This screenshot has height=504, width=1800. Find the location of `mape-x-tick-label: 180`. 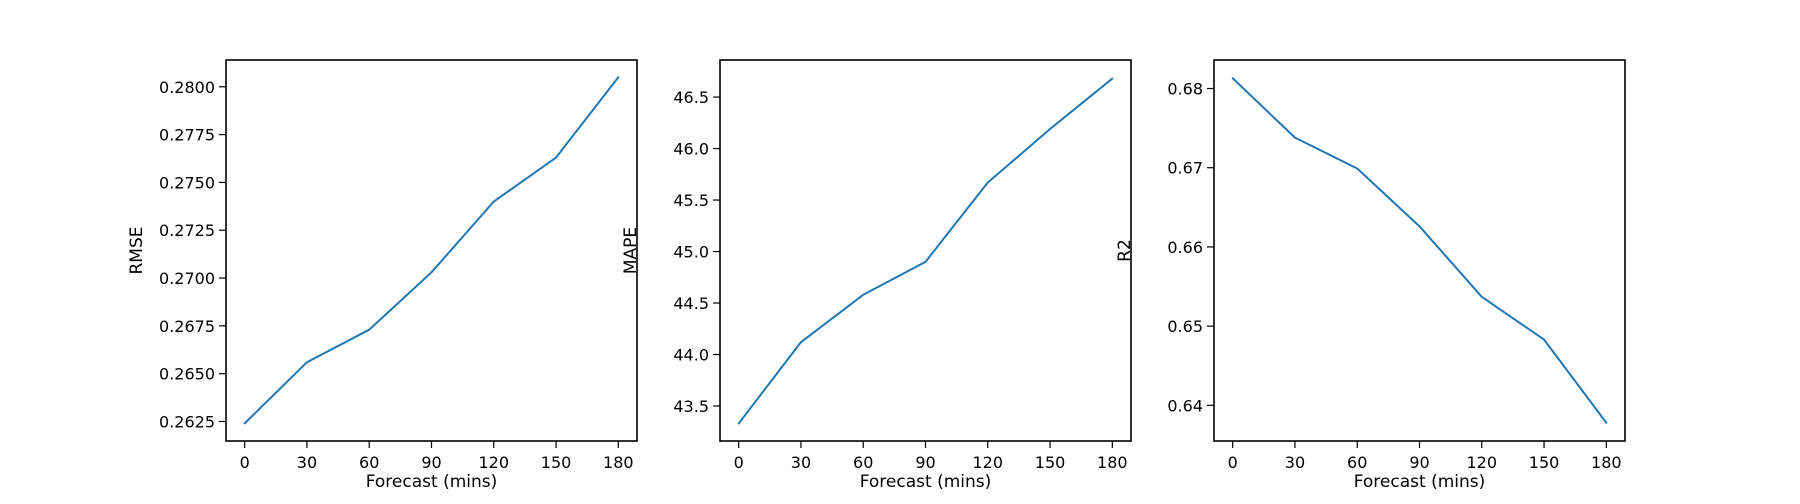

mape-x-tick-label: 180 is located at coordinates (1112, 462).